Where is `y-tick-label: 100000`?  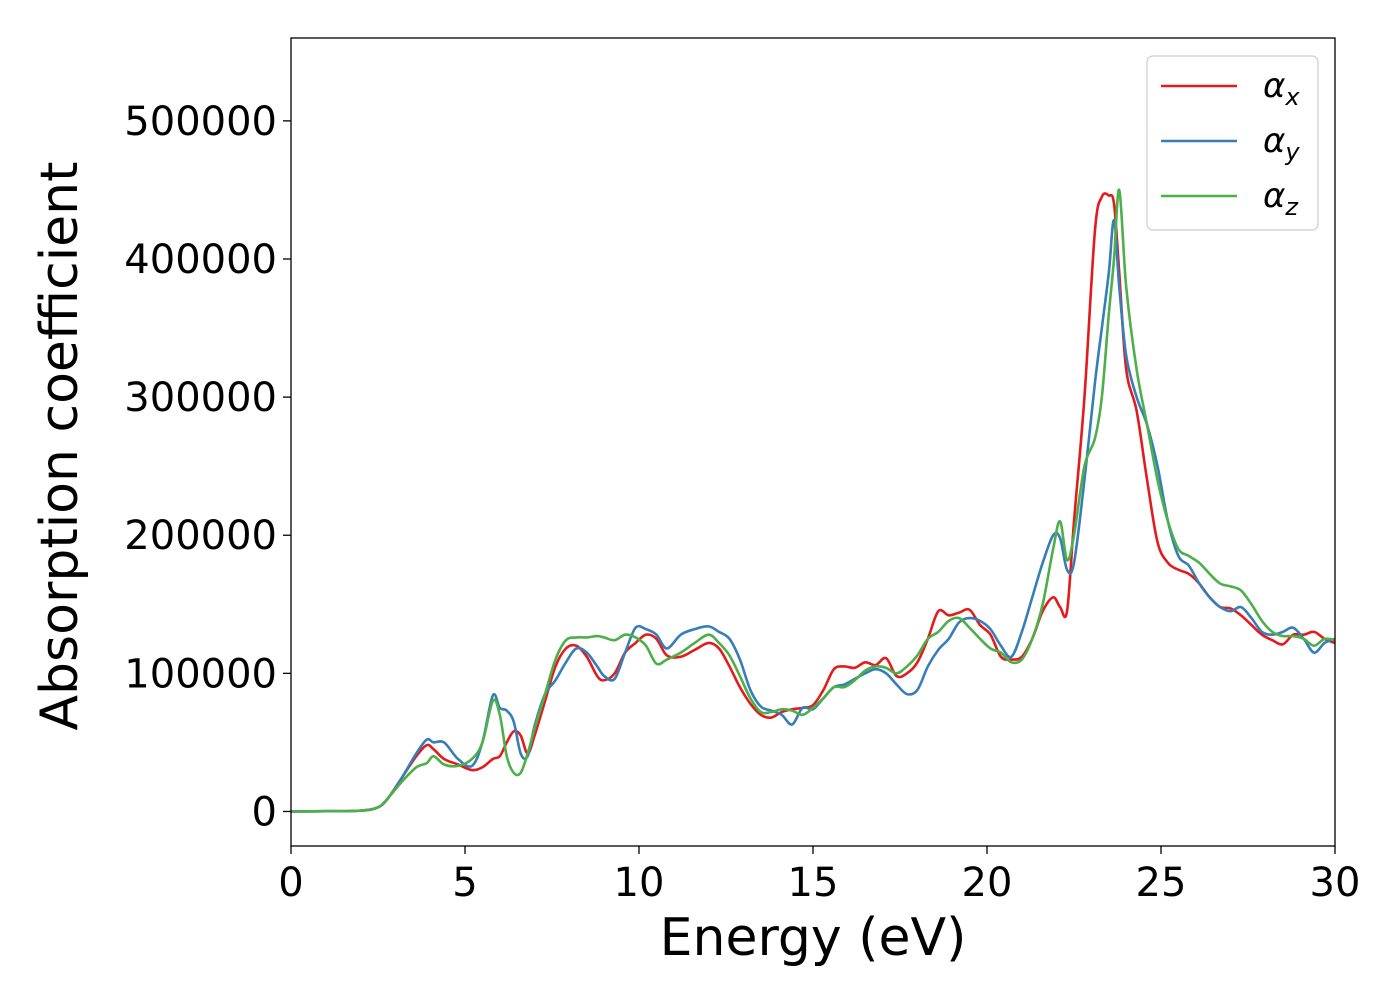 y-tick-label: 100000 is located at coordinates (200, 674).